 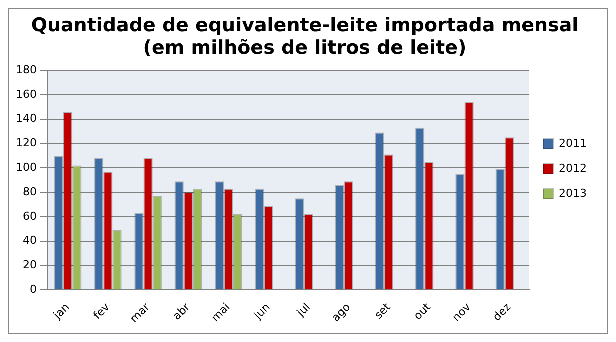 What do you see at coordinates (29, 241) in the screenshot?
I see `y-tick-label: 40` at bounding box center [29, 241].